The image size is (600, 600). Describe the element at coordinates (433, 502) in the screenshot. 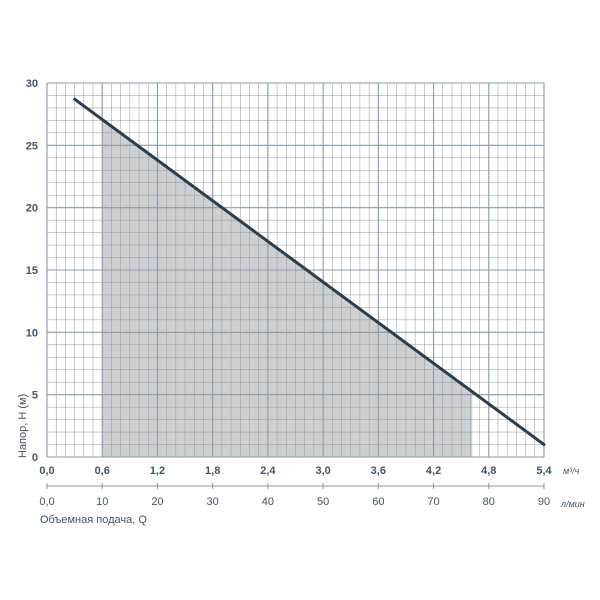

I see `x2-tick-label: 70` at that location.